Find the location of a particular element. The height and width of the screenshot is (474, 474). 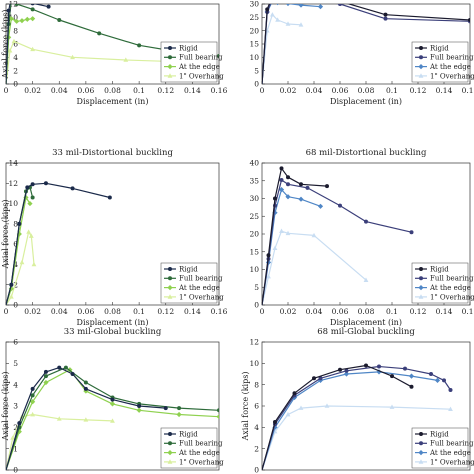

x-tick-label: 0.14 is located at coordinates (444, 90).